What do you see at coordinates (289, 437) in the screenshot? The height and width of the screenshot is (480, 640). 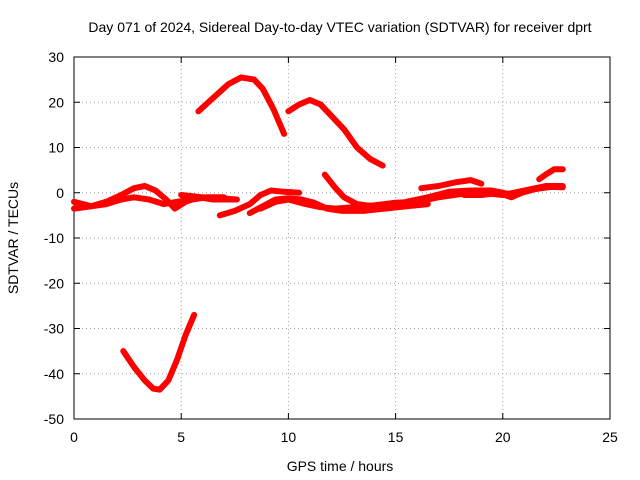 I see `x-tick-label: 10` at bounding box center [289, 437].